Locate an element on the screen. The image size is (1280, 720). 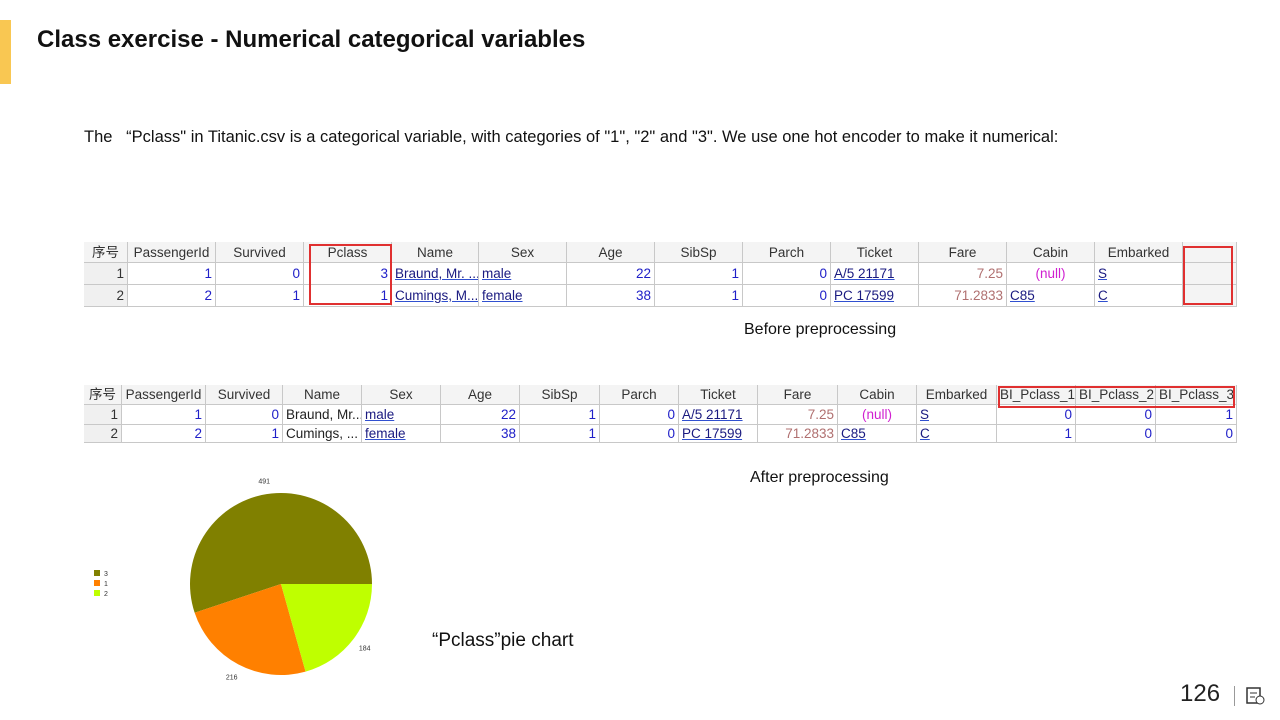
column-header: BI_Pclass_3 is located at coordinates (1196, 395).